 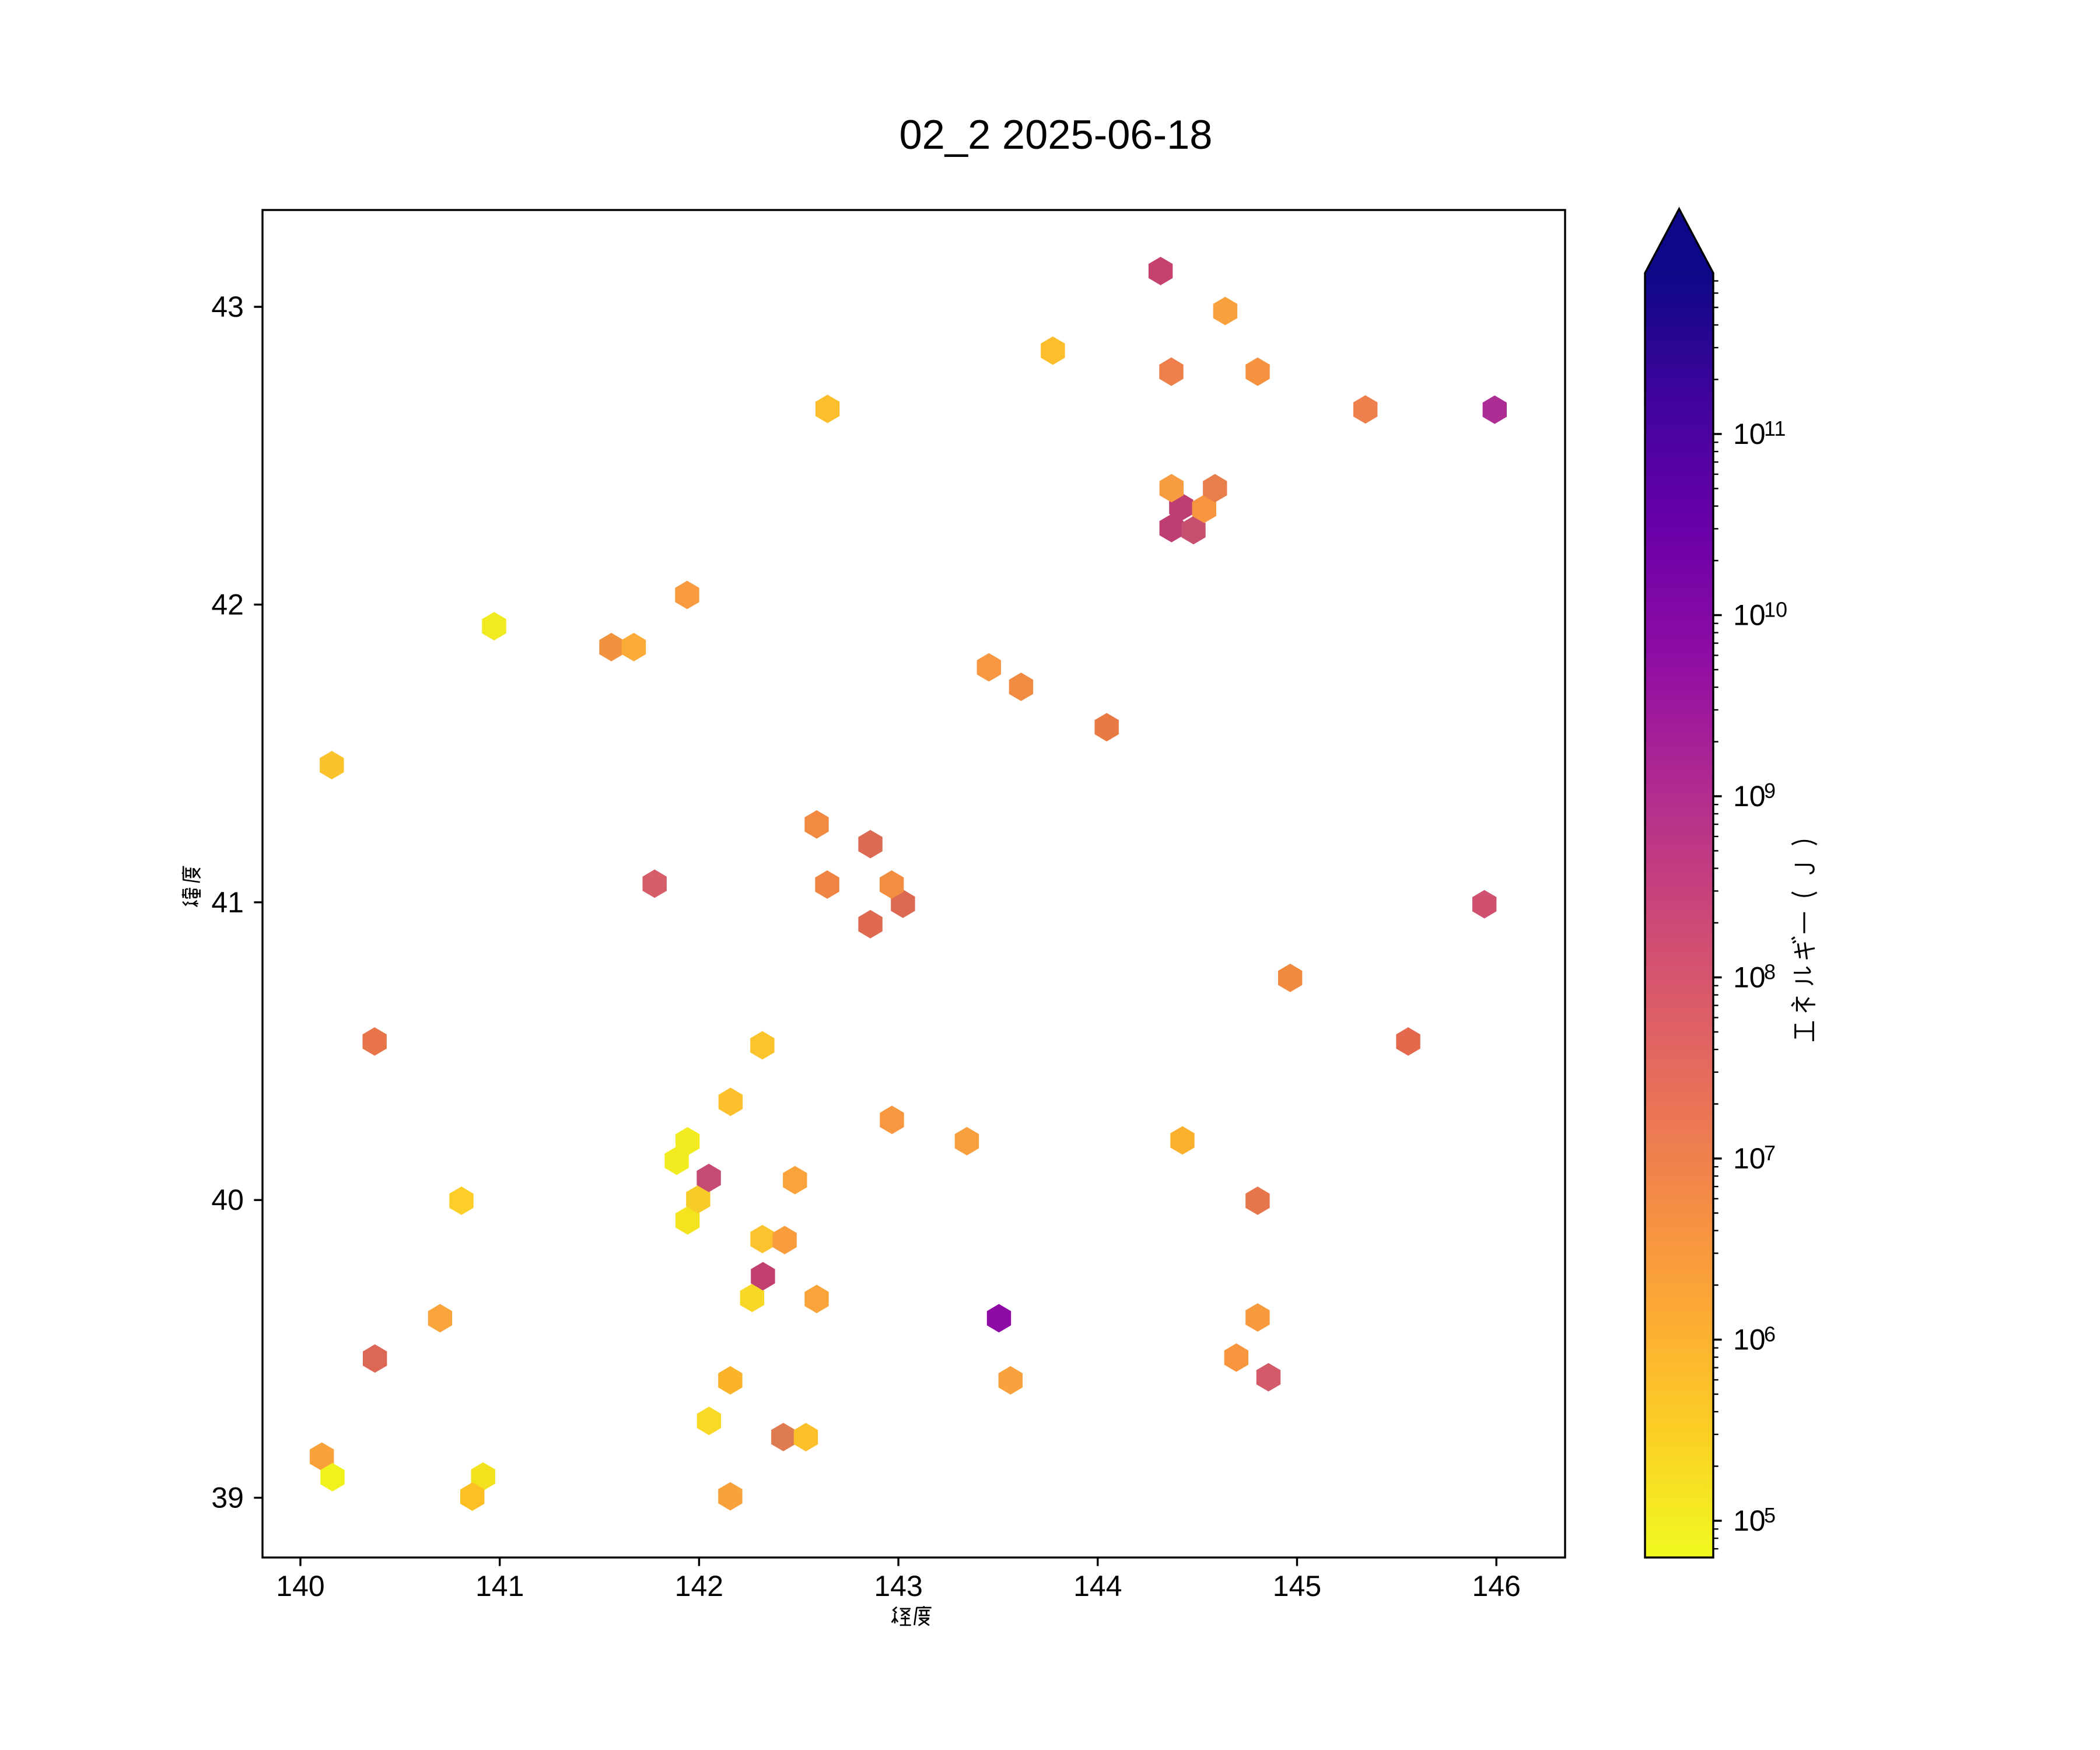 I want to click on svg-text: 9, so click(x=1770, y=791).